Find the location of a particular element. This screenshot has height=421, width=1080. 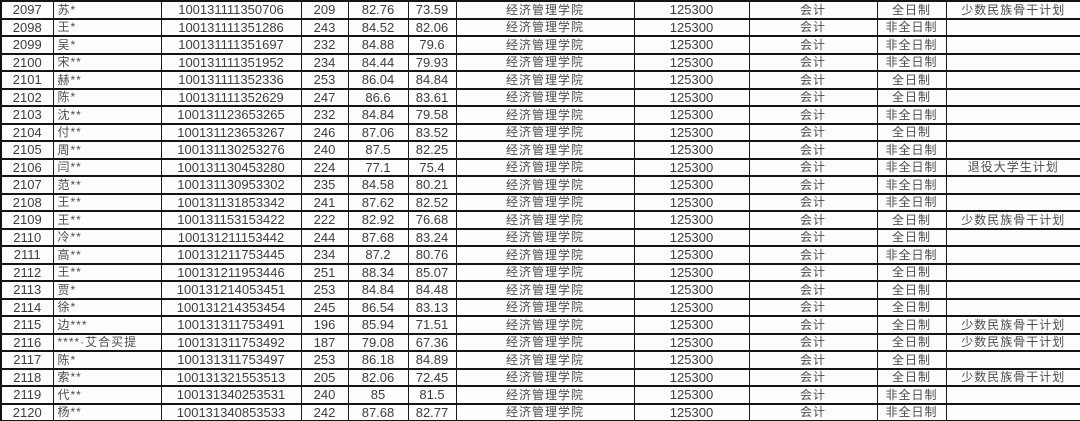

cell-study-mode: 非全日制 is located at coordinates (911, 185).